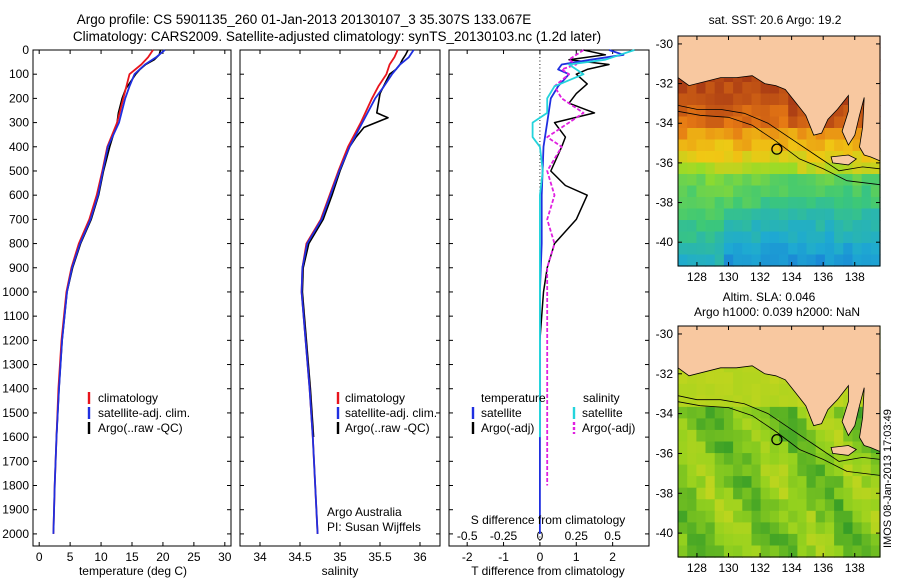 This screenshot has height=580, width=900. What do you see at coordinates (374, 527) in the screenshot?
I see `pi-label: PI: Susan Wijffels` at bounding box center [374, 527].